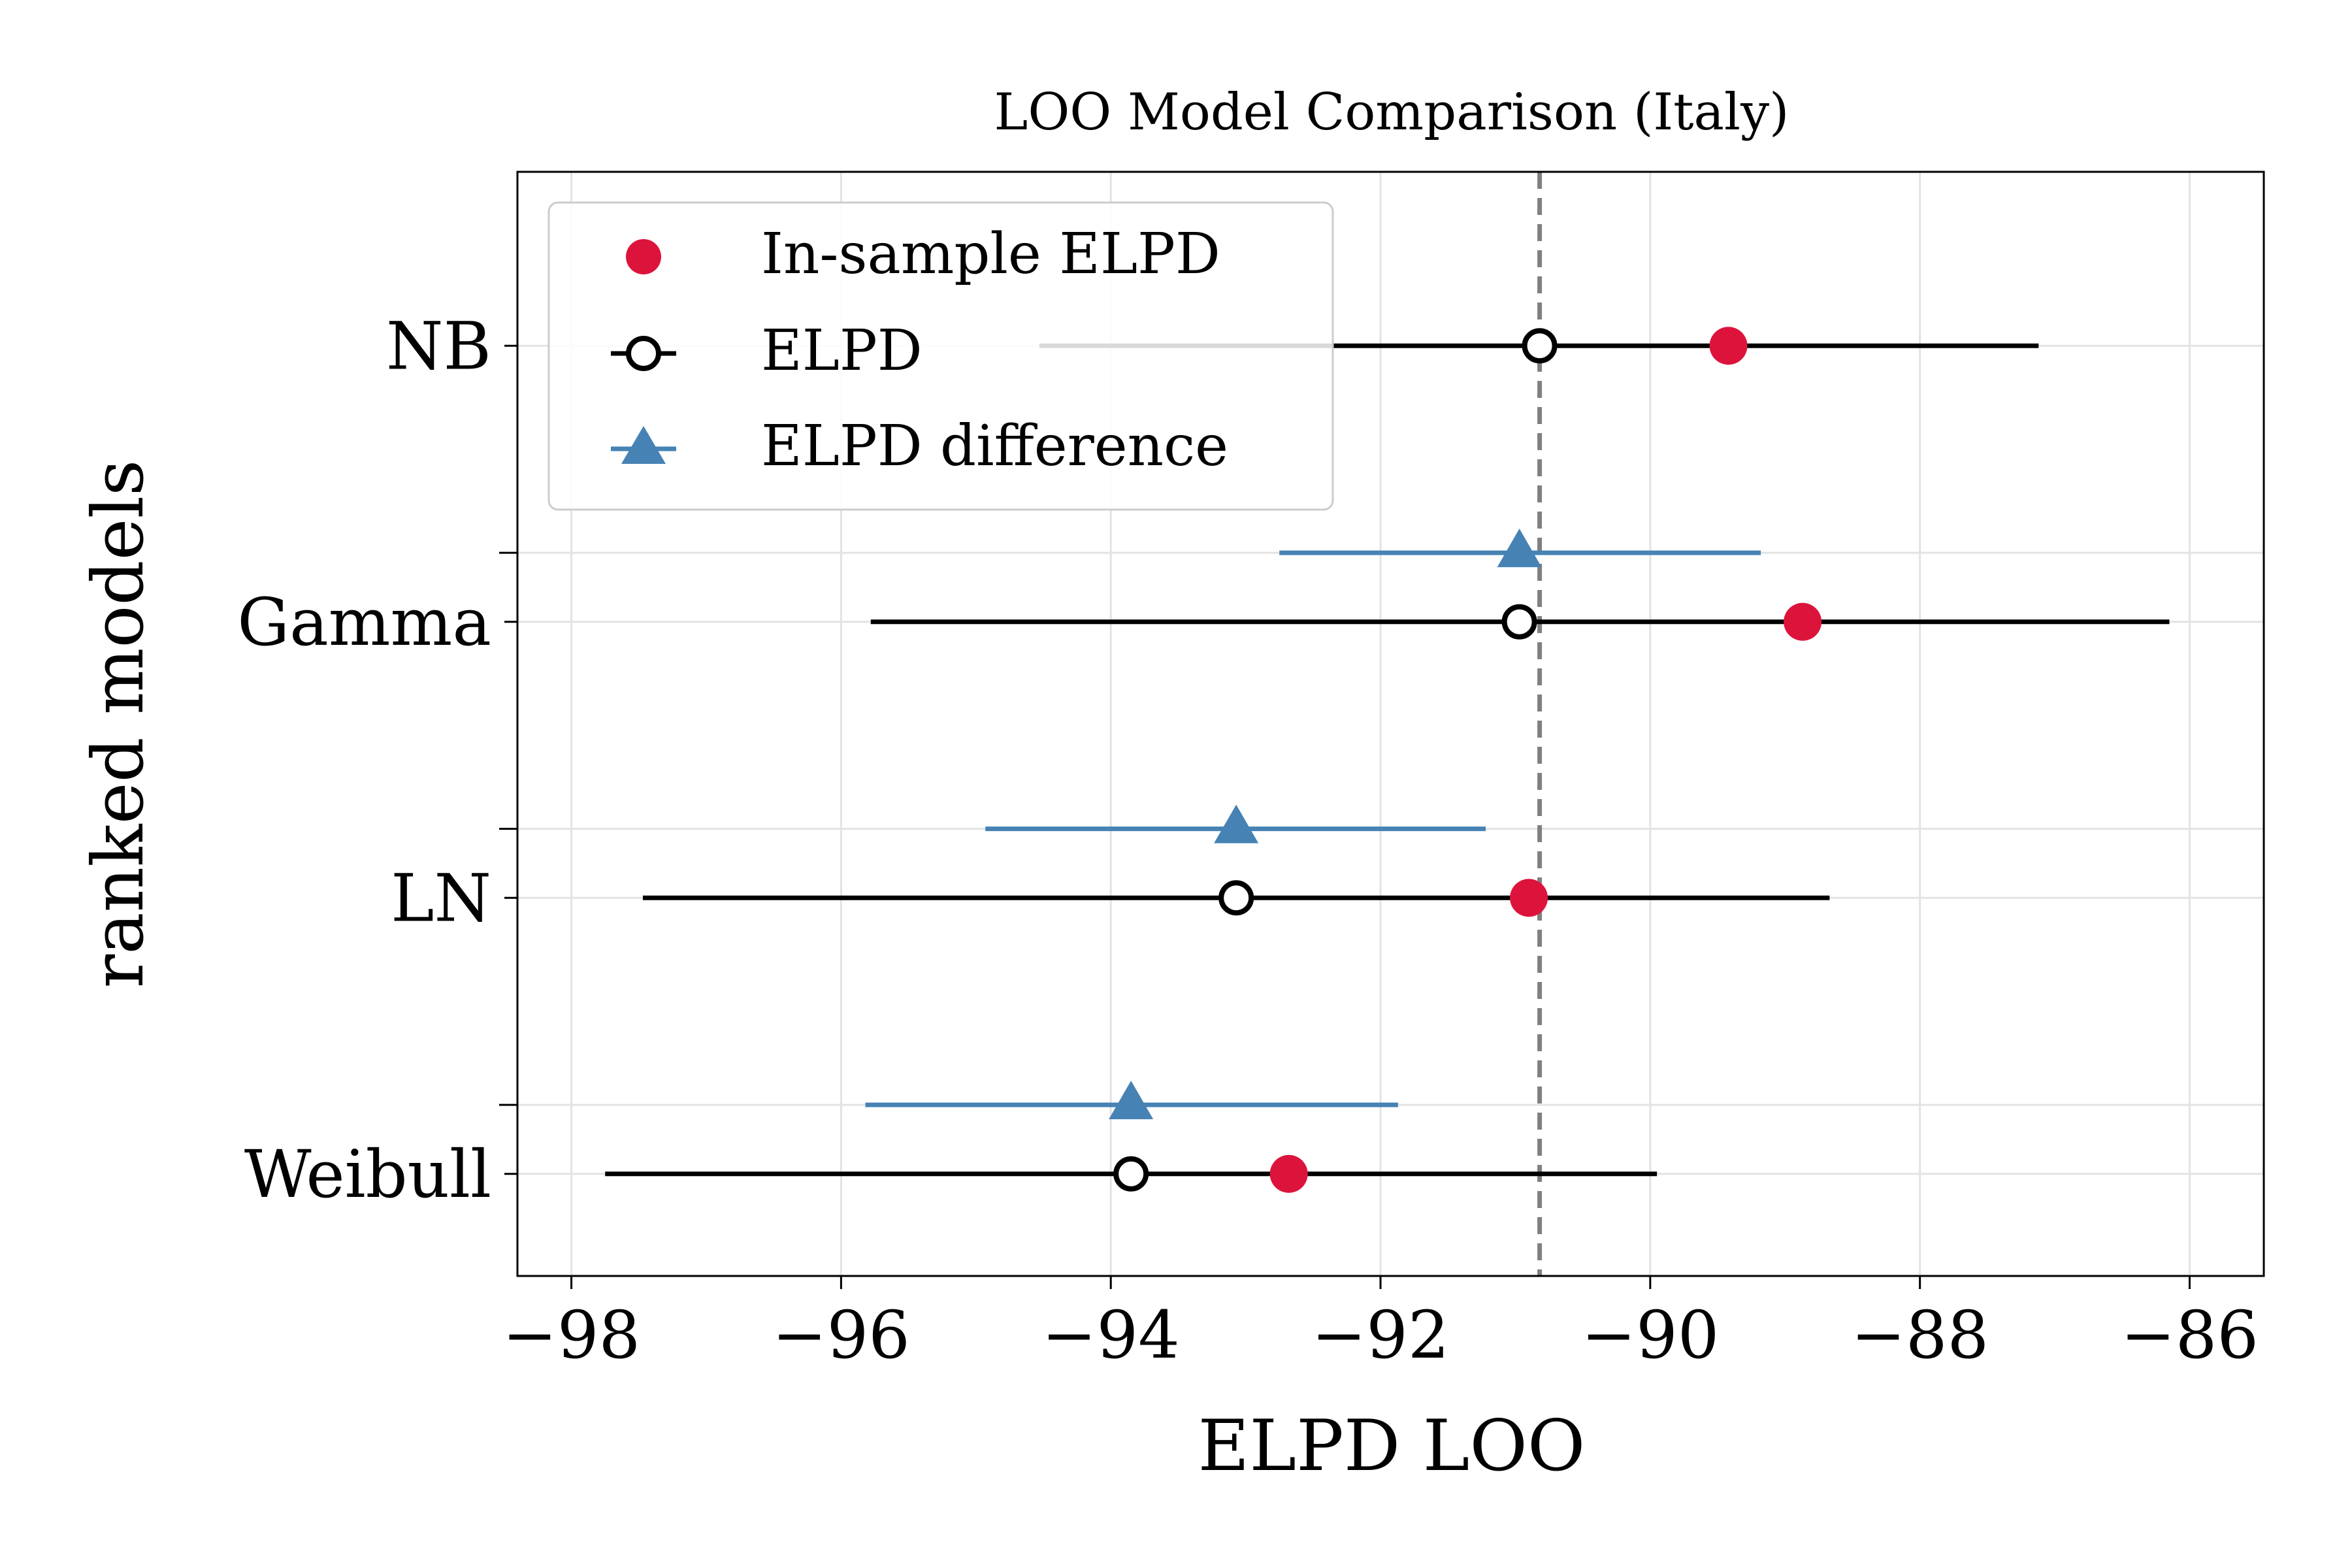 This screenshot has width=2352, height=1568. What do you see at coordinates (438, 346) in the screenshot?
I see `y-tick-label: NB` at bounding box center [438, 346].